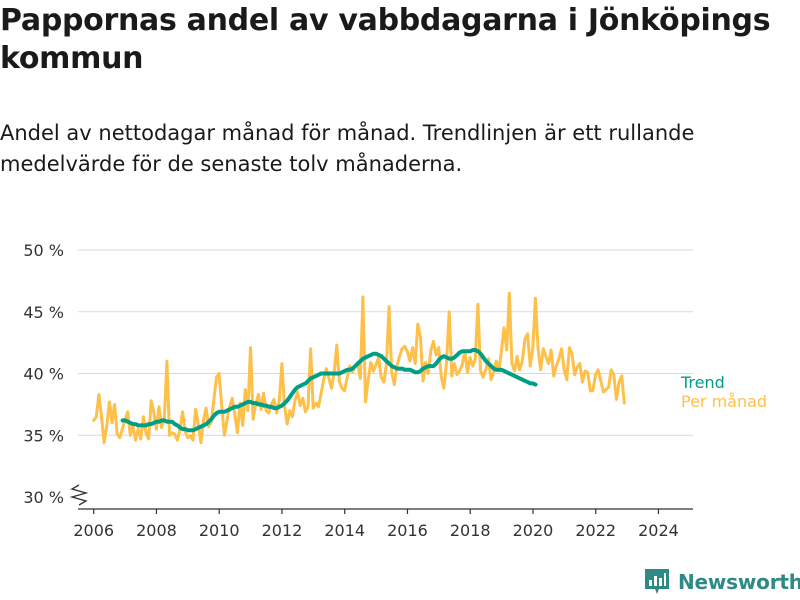  Describe the element at coordinates (376, 524) in the screenshot. I see `x-axis-ticks: 2006 2008 2010 2012 2014 2016 2018 2020 2022 2024` at that location.